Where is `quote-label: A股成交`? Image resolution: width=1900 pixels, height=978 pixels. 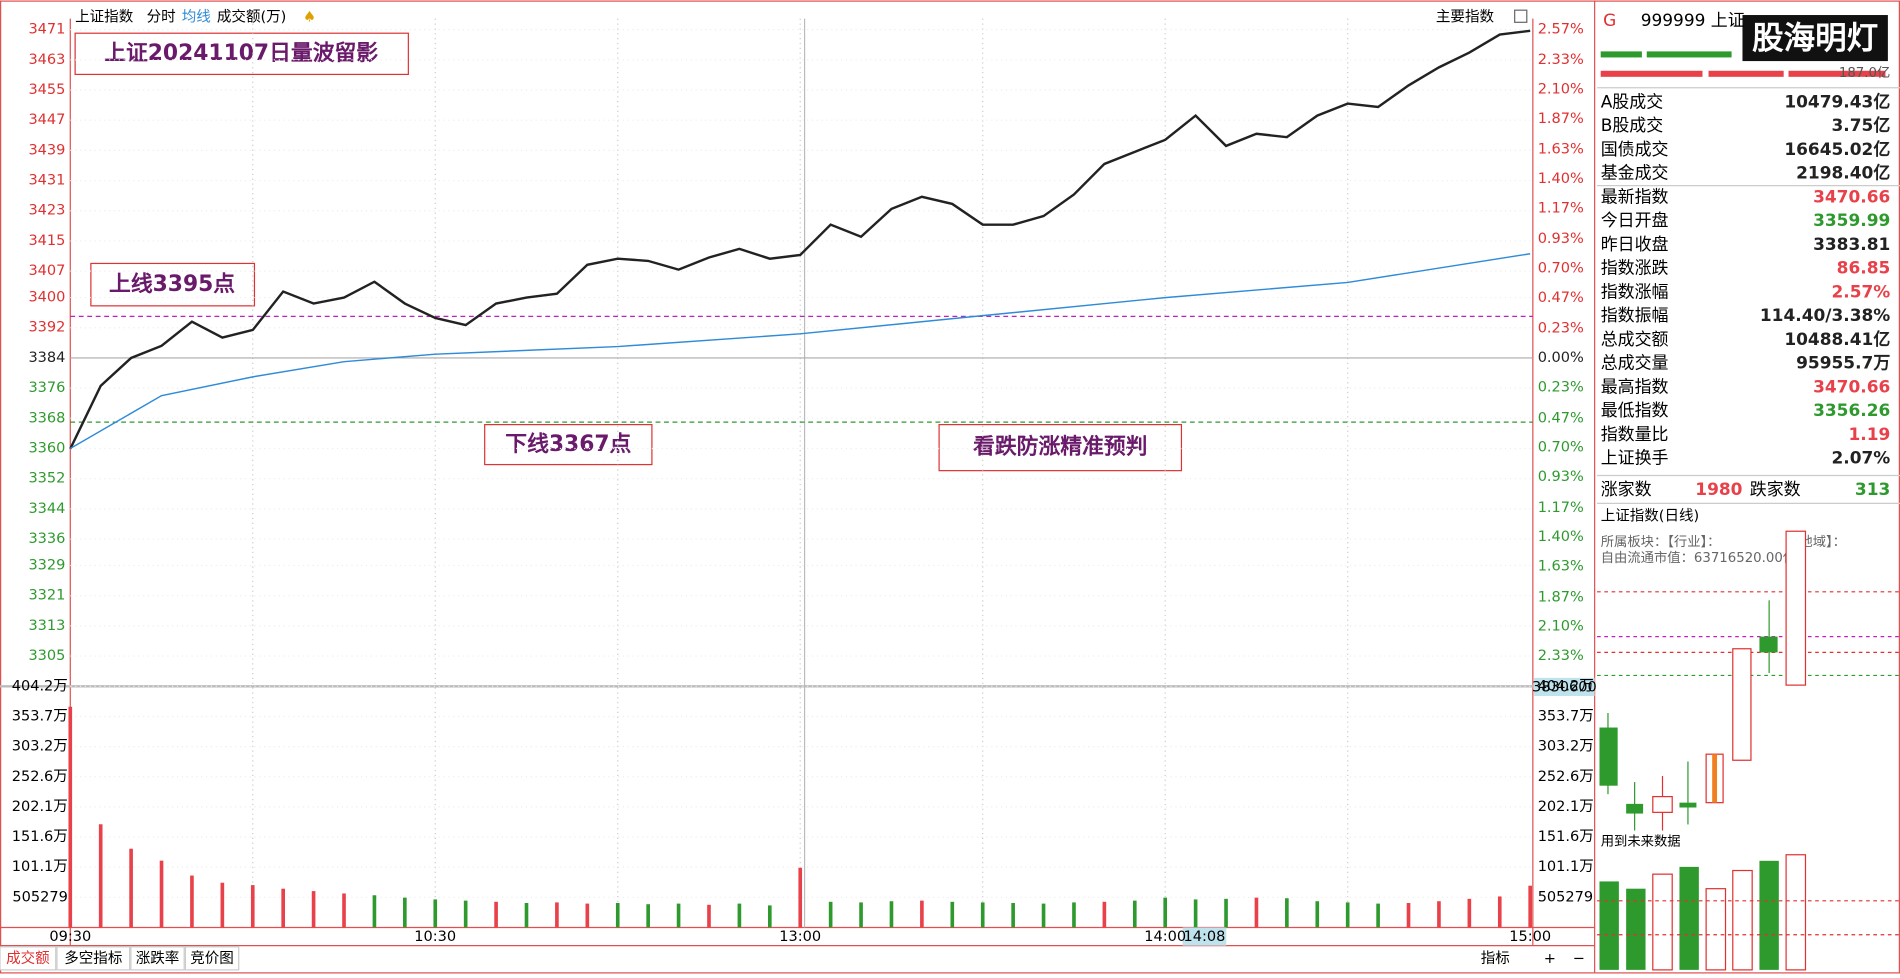
quote-label: A股成交 is located at coordinates (1632, 101).